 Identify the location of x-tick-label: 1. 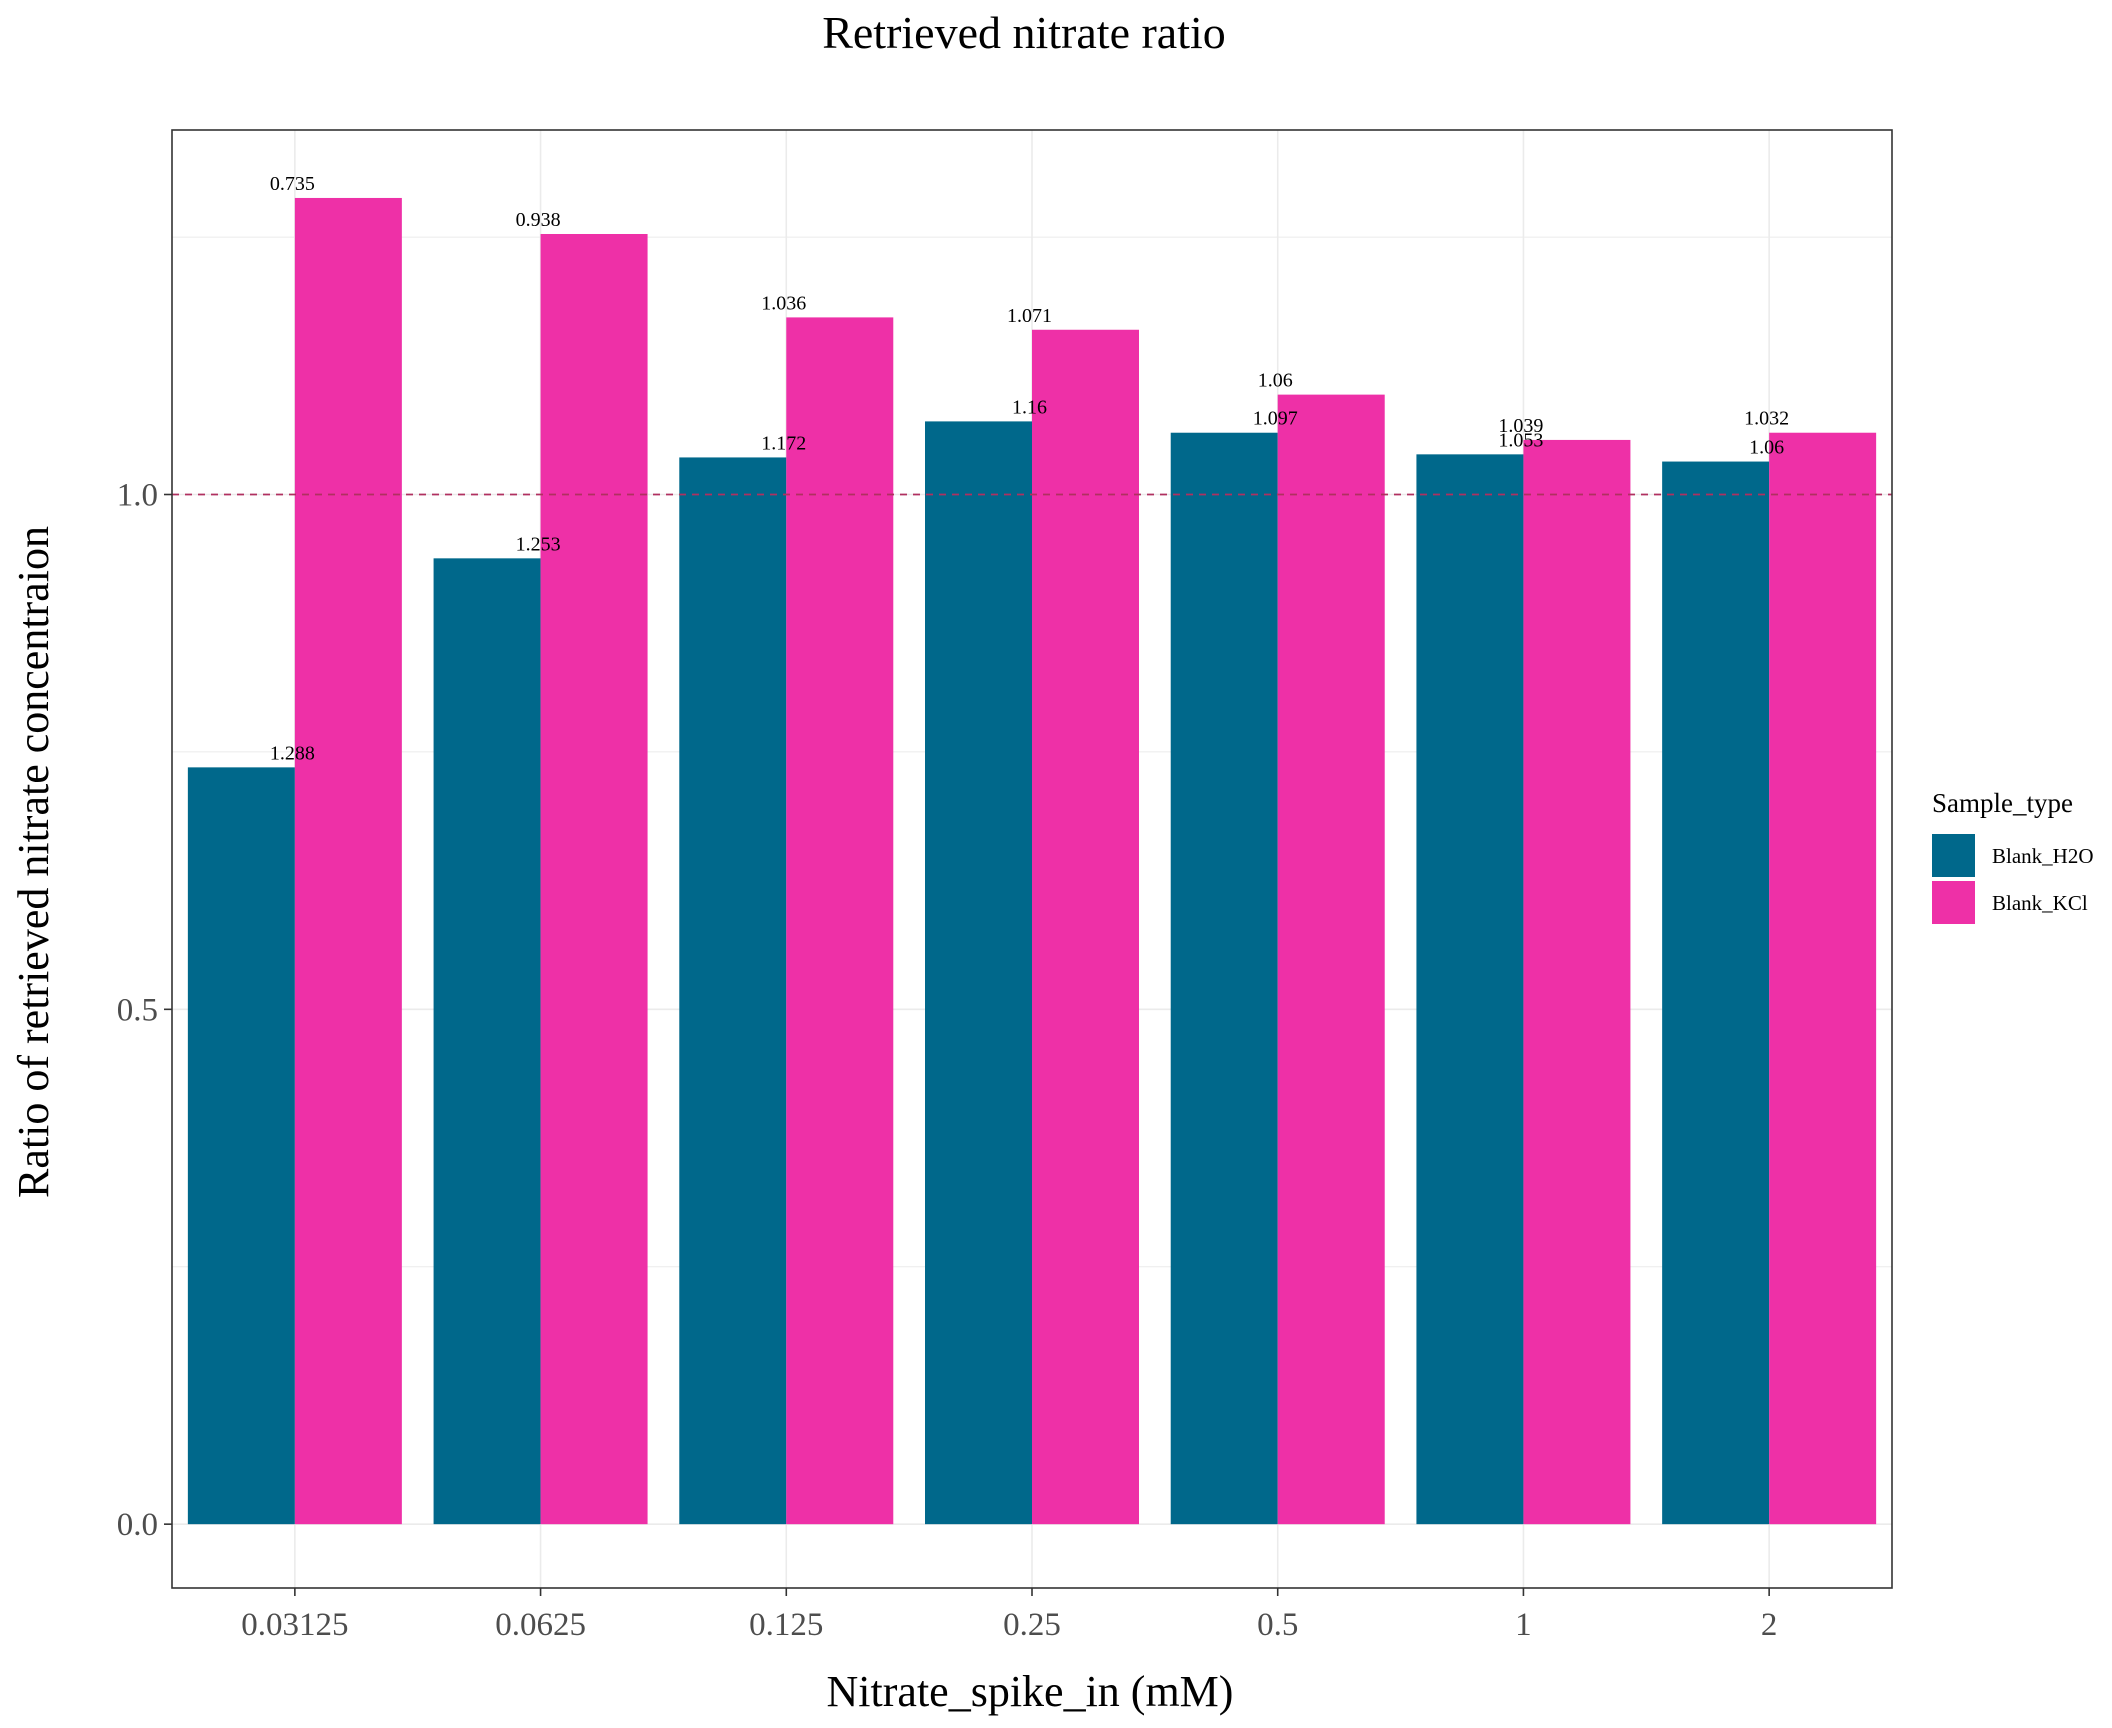
(1523, 1625).